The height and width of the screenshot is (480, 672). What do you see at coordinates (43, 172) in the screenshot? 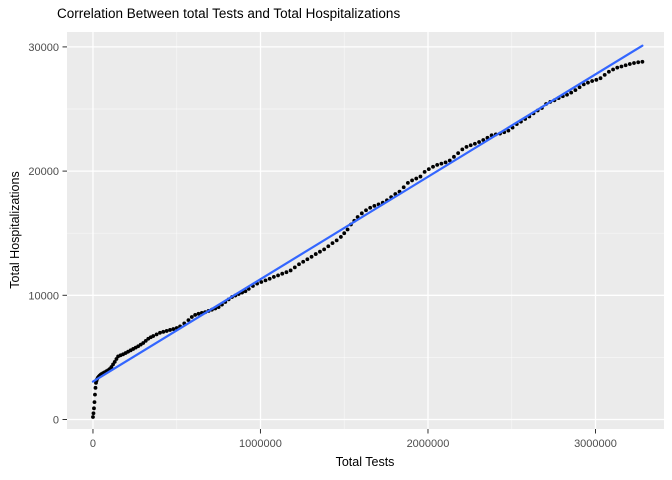
I see `y-tick-label: 20000` at bounding box center [43, 172].